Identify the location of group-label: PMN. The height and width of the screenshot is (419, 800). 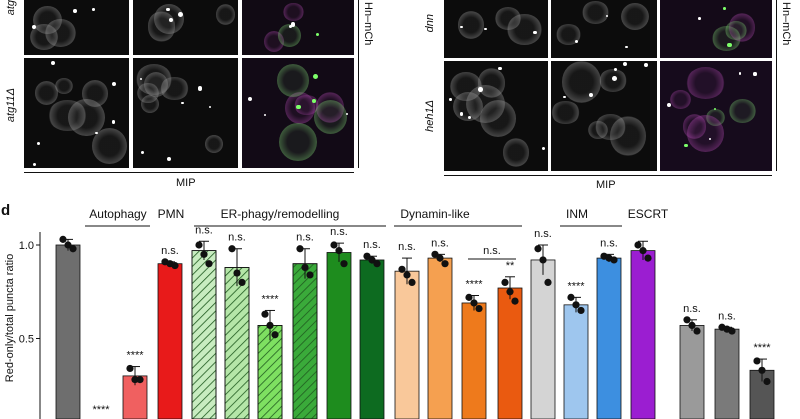
(171, 214).